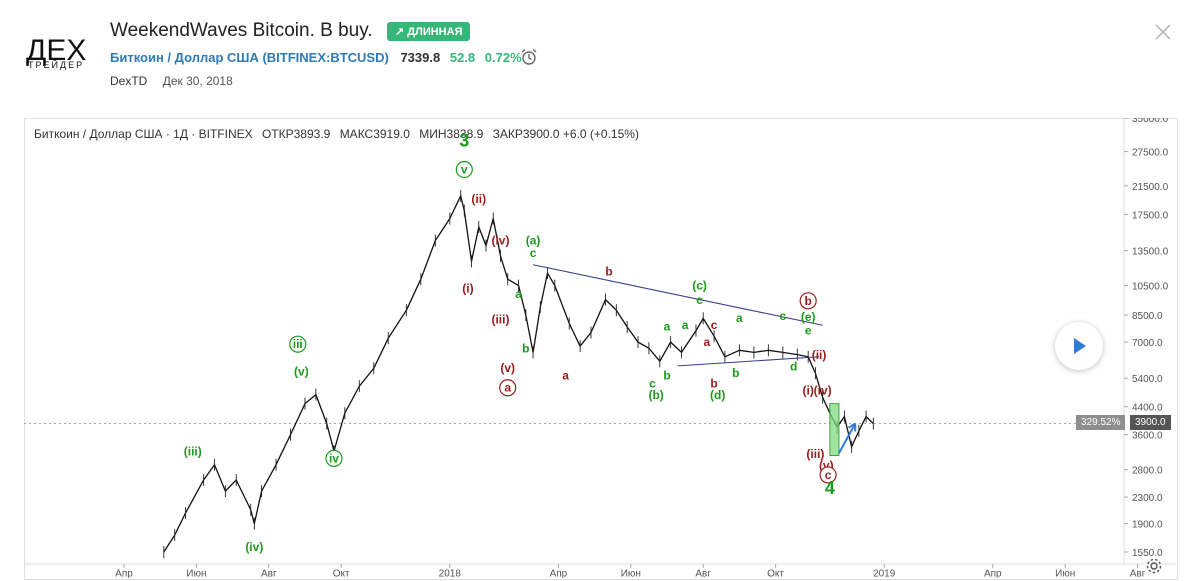 This screenshot has width=1200, height=581. I want to click on ohlc-close: ЗАКР3900.0 +6.0 (+0.15%), so click(565, 134).